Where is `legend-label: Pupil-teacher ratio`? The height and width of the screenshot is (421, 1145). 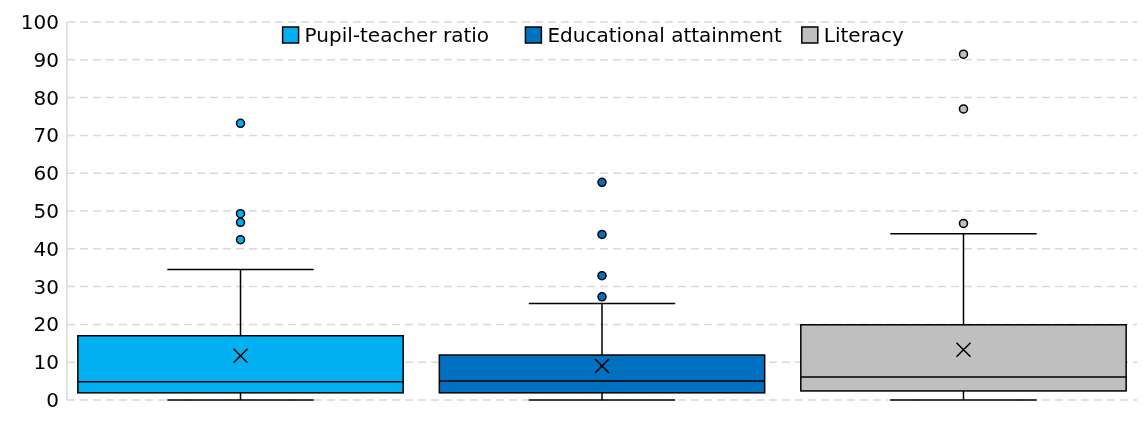 legend-label: Pupil-teacher ratio is located at coordinates (397, 35).